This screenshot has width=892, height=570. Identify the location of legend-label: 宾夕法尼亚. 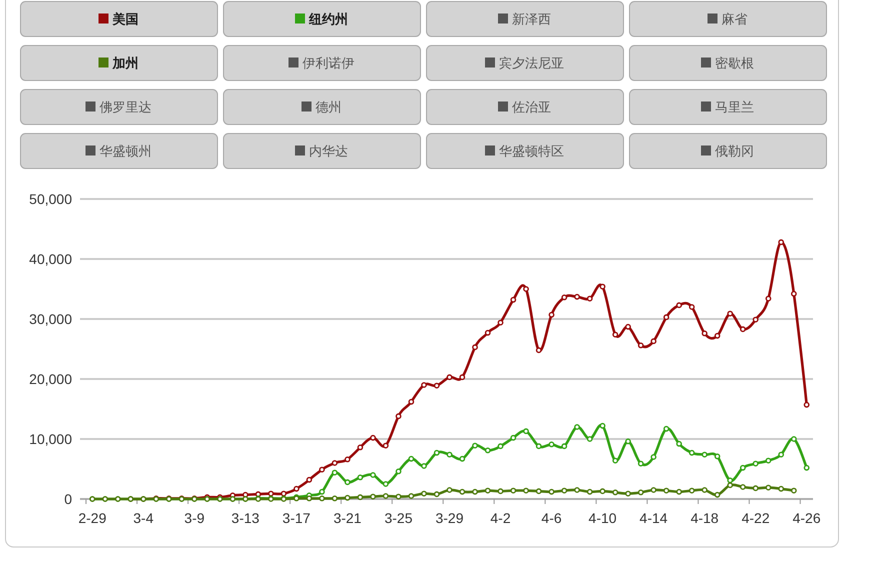
(531, 63).